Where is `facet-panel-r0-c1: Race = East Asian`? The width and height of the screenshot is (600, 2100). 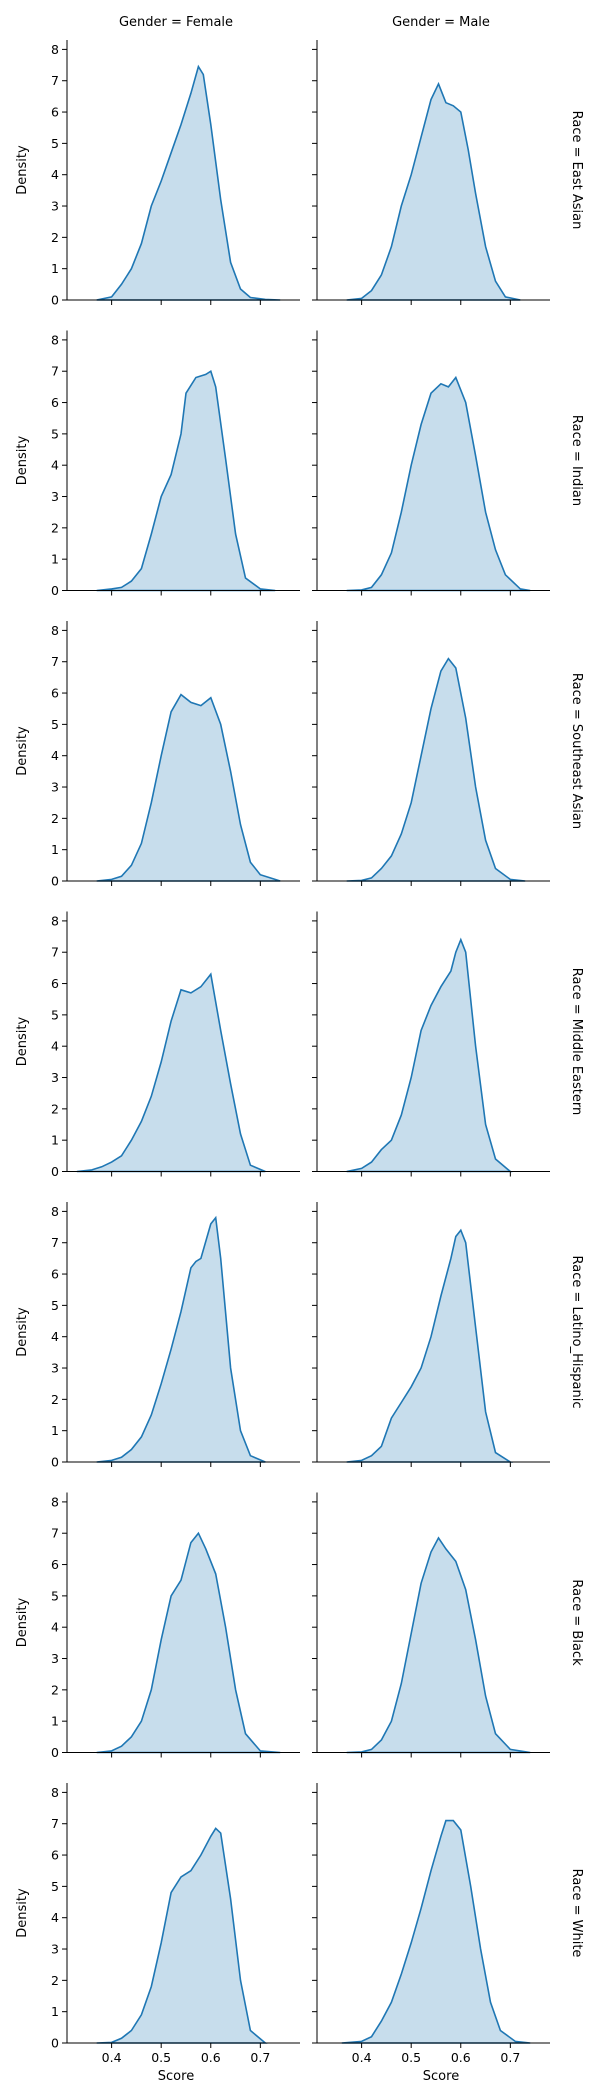 facet-panel-r0-c1: Race = East Asian is located at coordinates (448, 172).